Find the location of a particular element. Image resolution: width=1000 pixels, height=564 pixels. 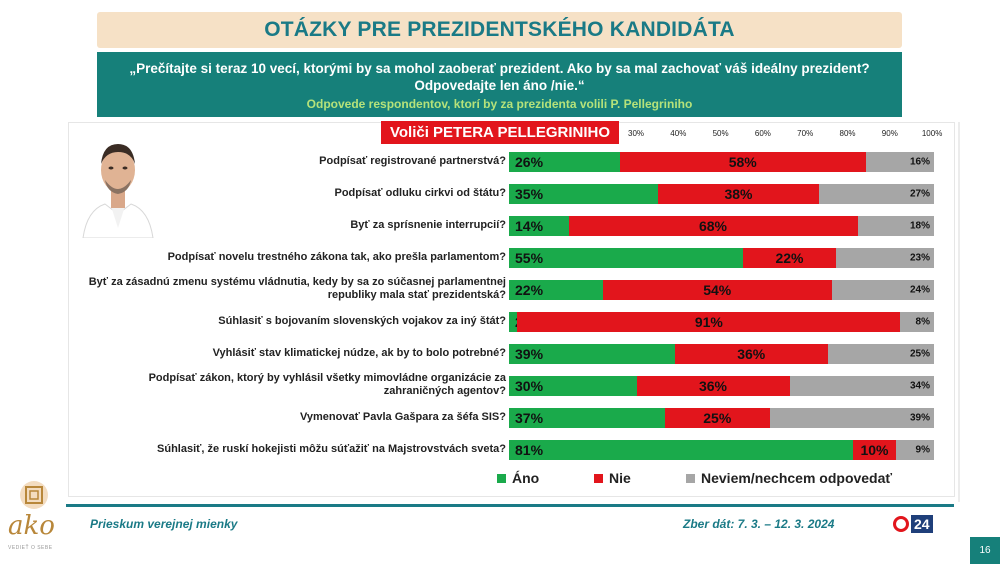

bar-segment-no: 54% is located at coordinates (717, 290).